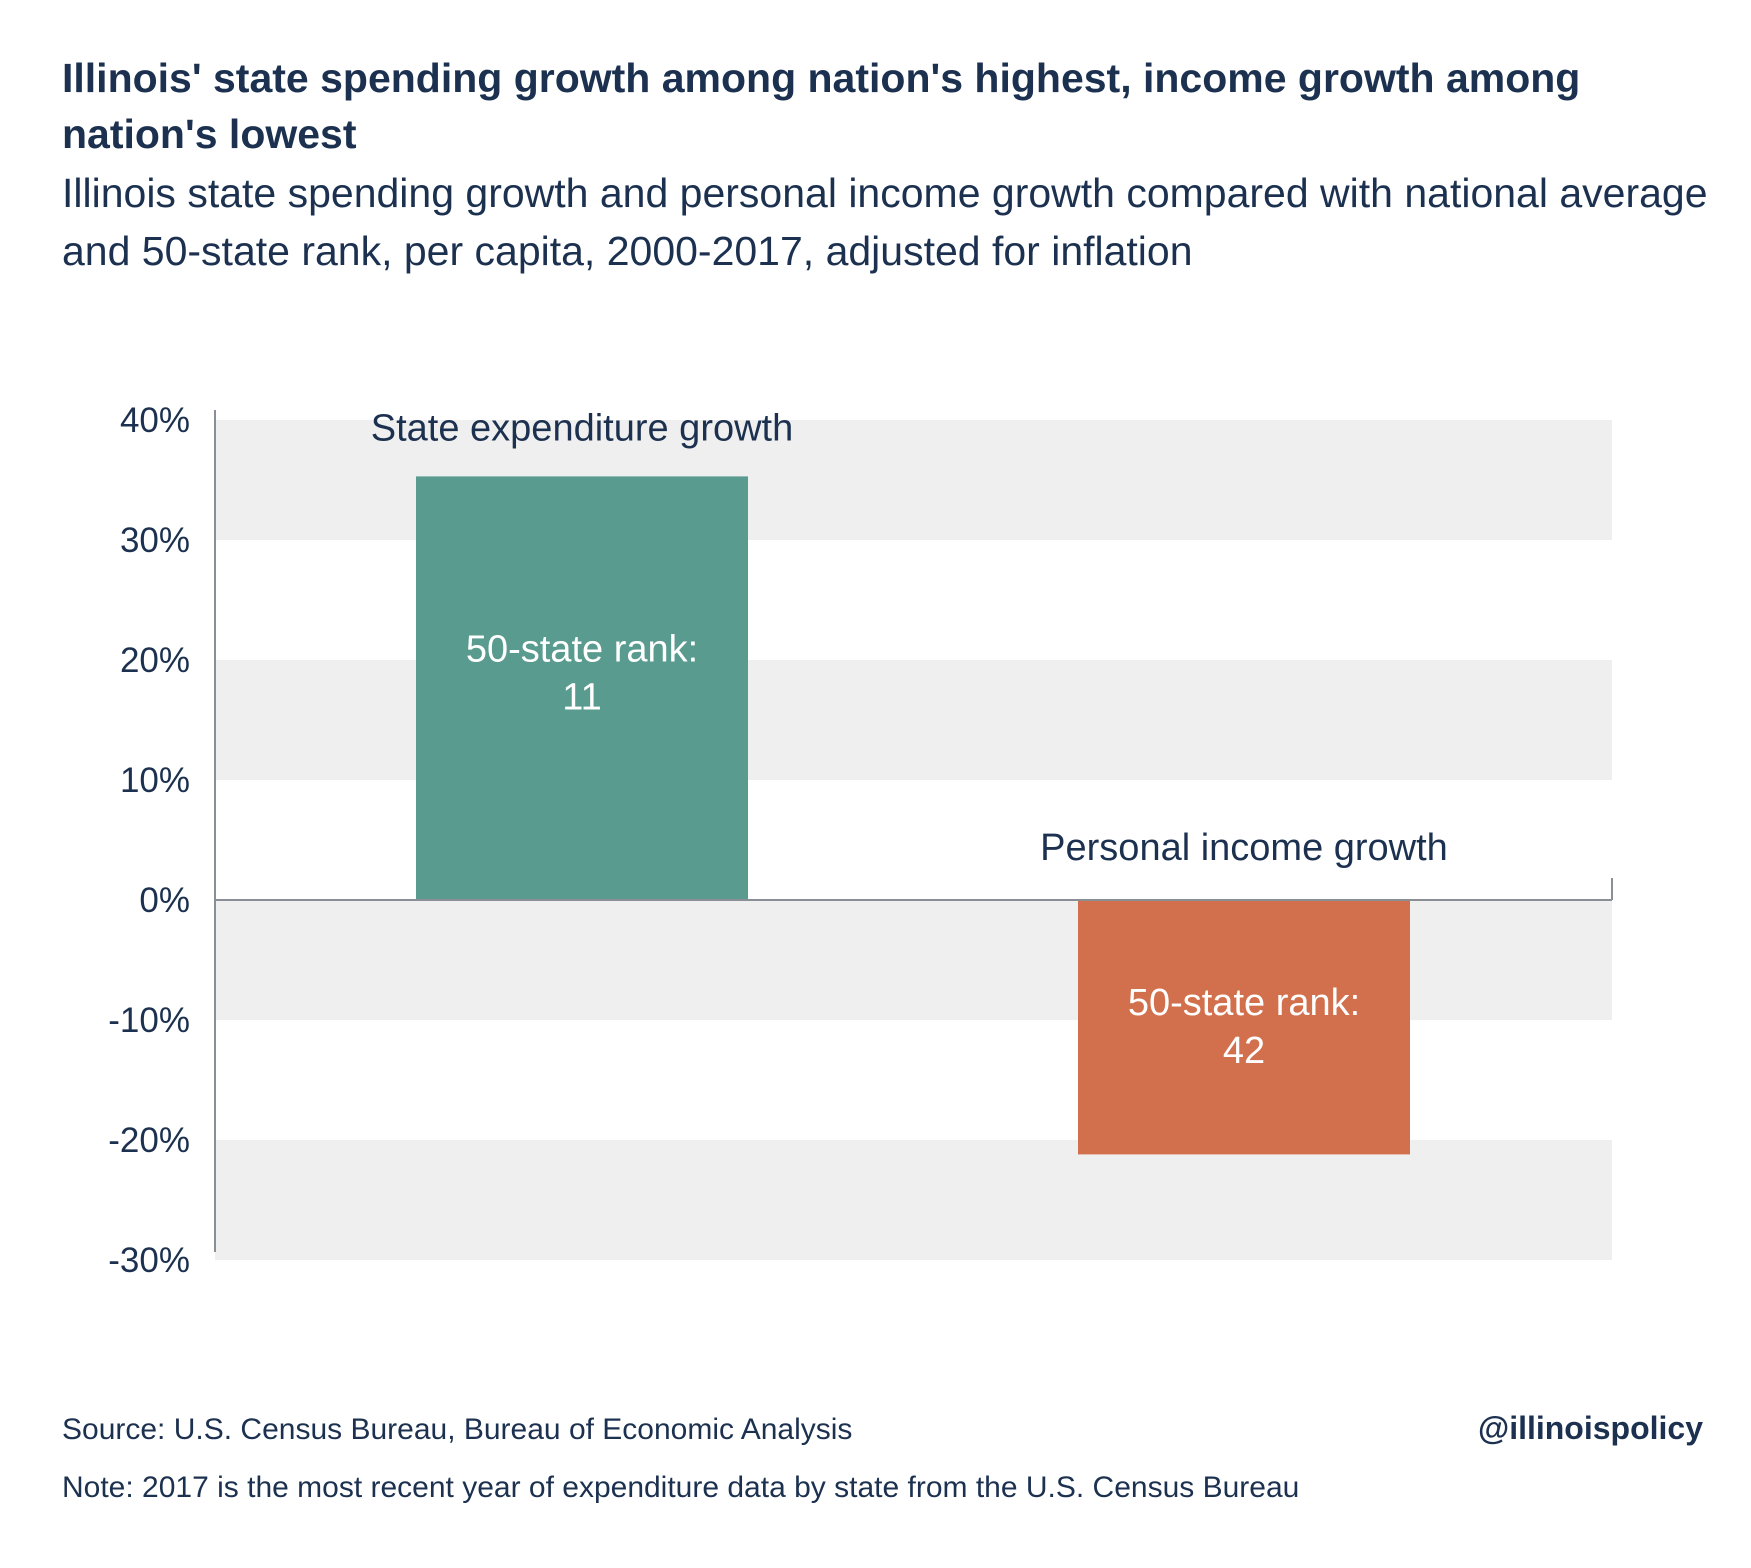 This screenshot has height=1568, width=1751. What do you see at coordinates (1244, 848) in the screenshot?
I see `bar-category-label: Personal income growth` at bounding box center [1244, 848].